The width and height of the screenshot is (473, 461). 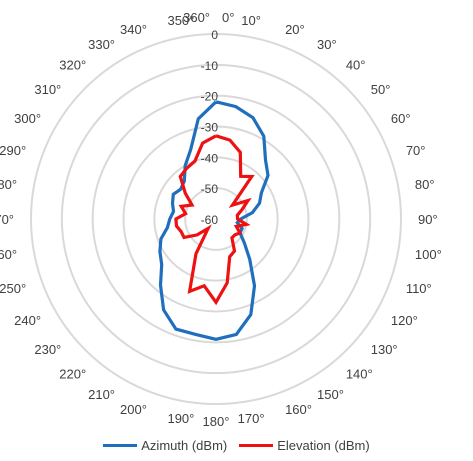 What do you see at coordinates (133, 29) in the screenshot?
I see `angle-label: 340°` at bounding box center [133, 29].